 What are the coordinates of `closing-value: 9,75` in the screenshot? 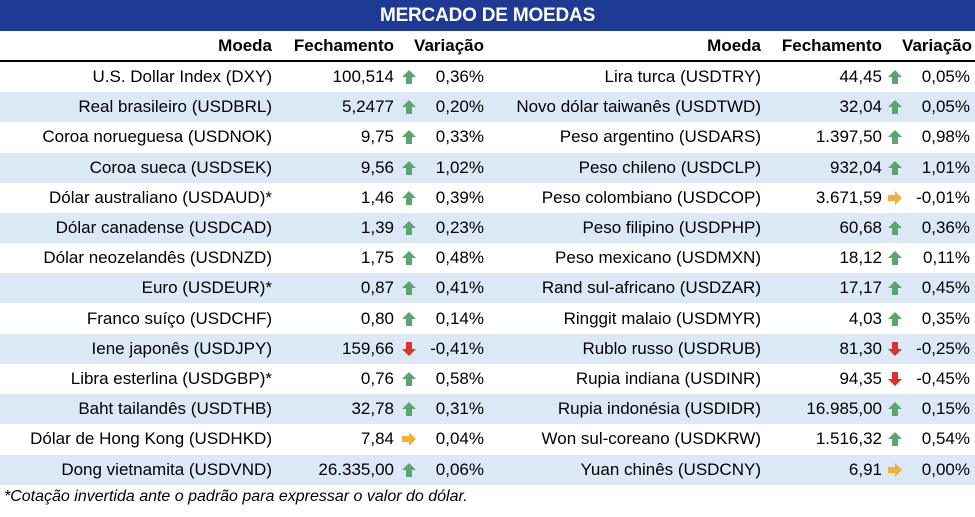 It's located at (377, 137).